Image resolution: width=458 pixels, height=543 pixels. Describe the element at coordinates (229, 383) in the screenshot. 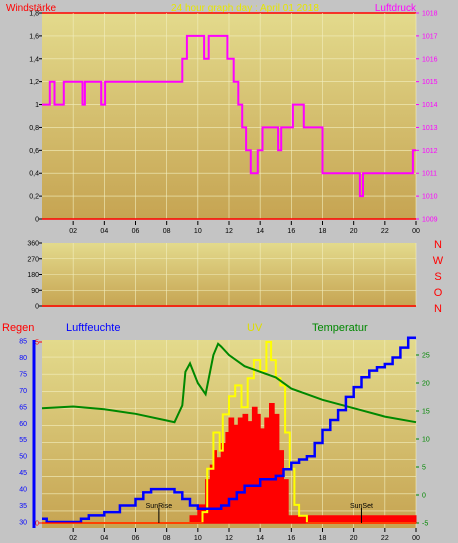

I see `temperature-series-line` at that location.